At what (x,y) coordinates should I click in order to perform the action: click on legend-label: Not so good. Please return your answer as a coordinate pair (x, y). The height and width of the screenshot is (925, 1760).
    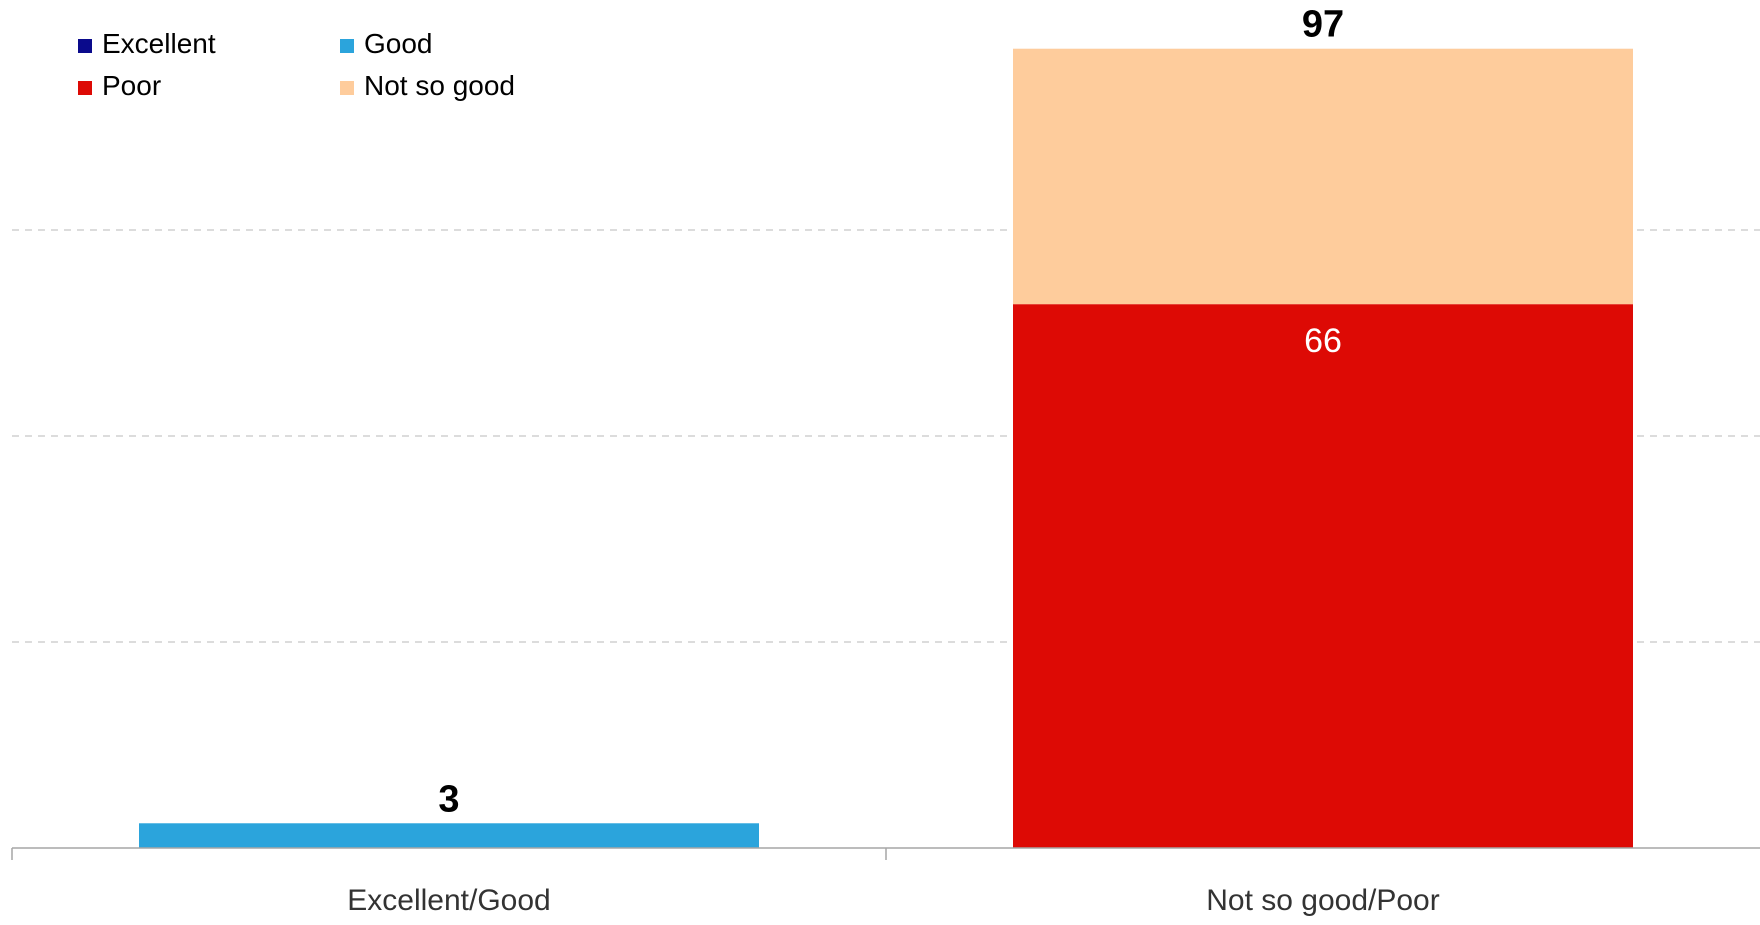
    Looking at the image, I should click on (439, 85).